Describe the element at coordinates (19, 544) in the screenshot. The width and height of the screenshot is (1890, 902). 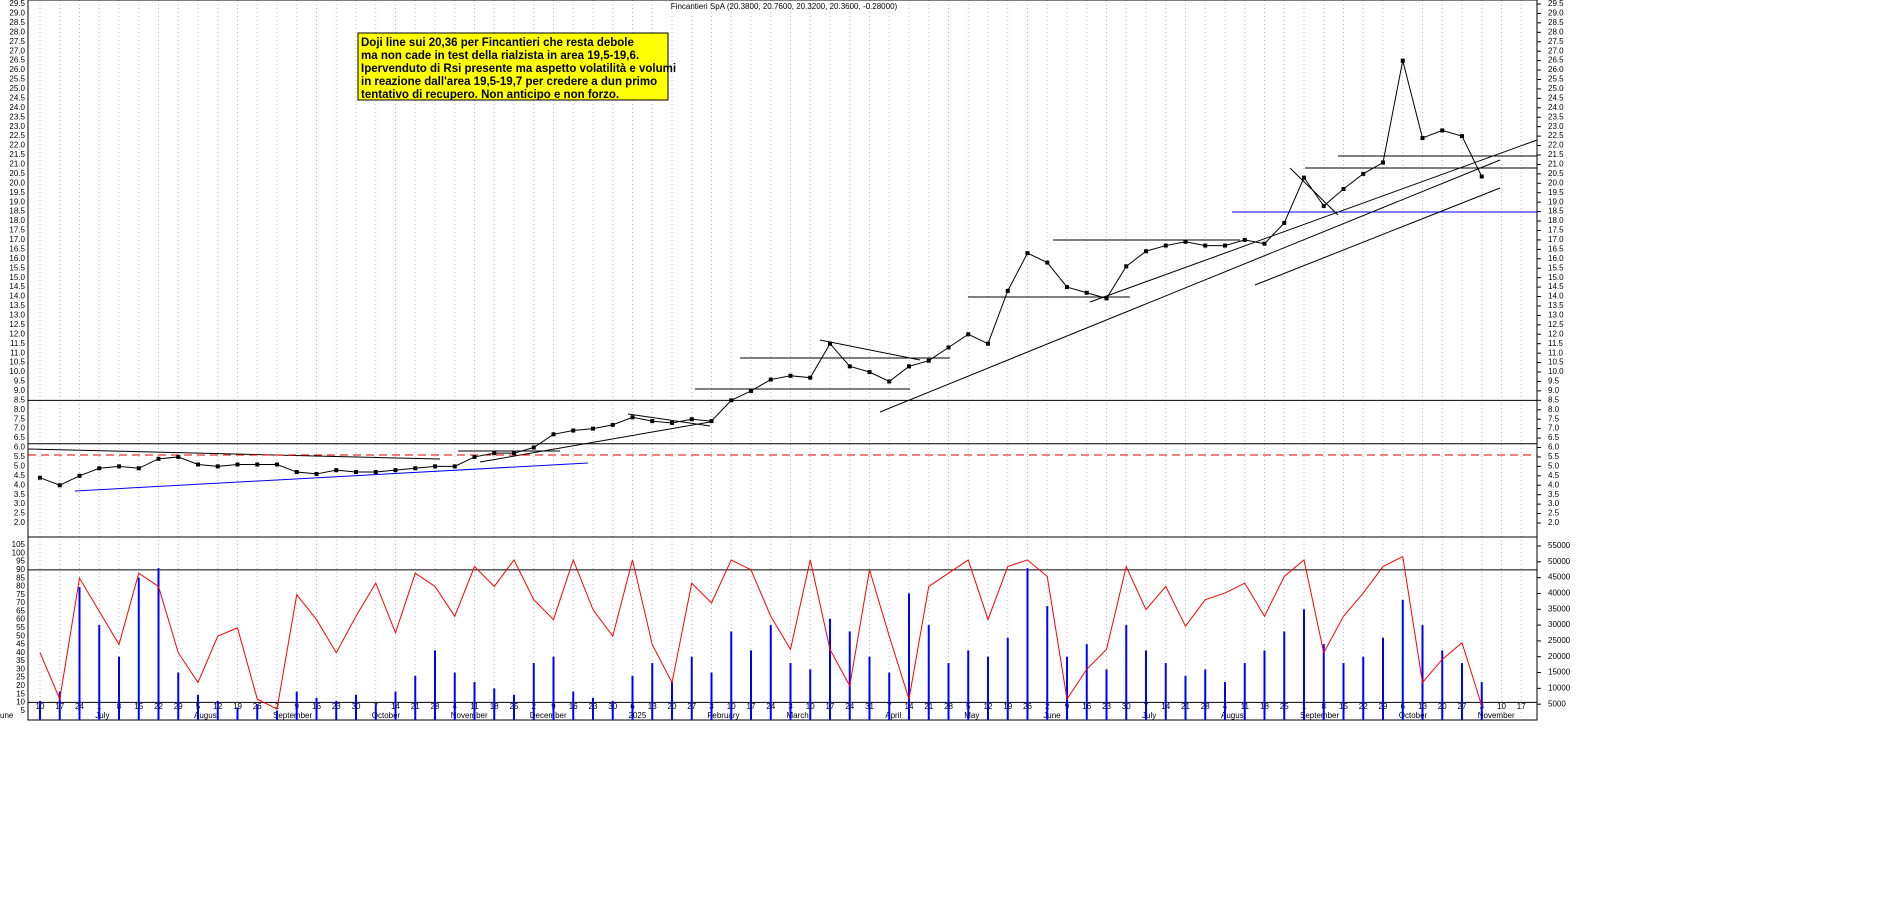
I see `y-tick-label: 105` at that location.